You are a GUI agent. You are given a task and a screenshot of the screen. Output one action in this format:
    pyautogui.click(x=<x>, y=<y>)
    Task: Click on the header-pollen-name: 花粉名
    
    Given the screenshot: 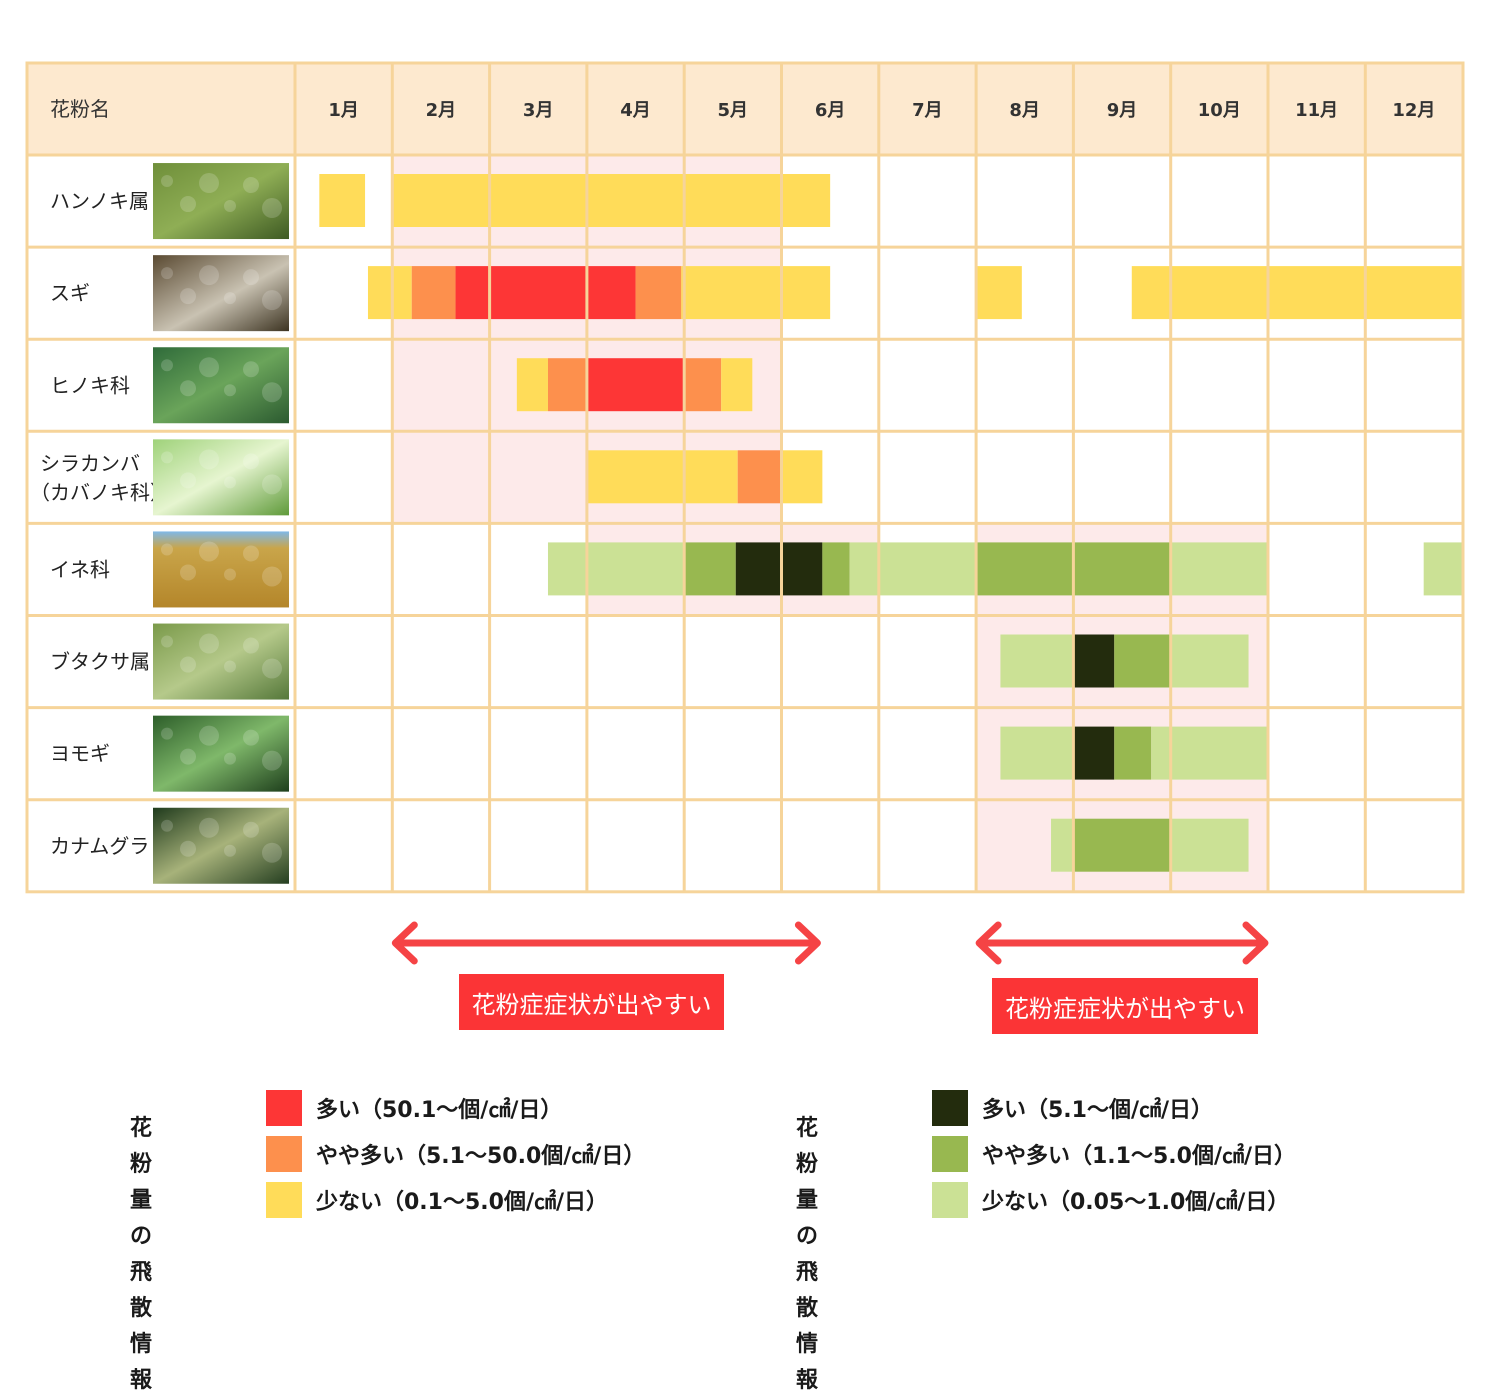 What is the action you would take?
    pyautogui.click(x=80, y=109)
    